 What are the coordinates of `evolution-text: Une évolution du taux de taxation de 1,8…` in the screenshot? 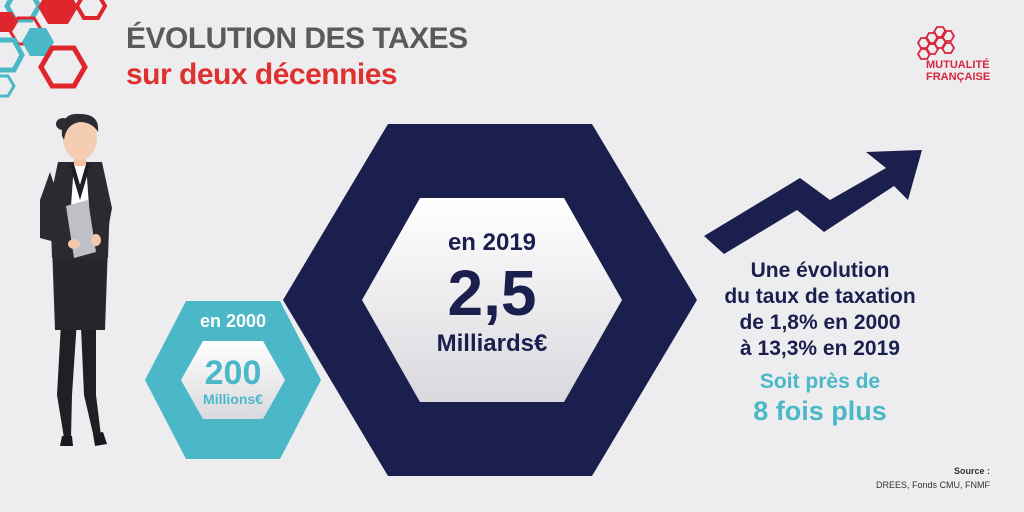 It's located at (820, 310).